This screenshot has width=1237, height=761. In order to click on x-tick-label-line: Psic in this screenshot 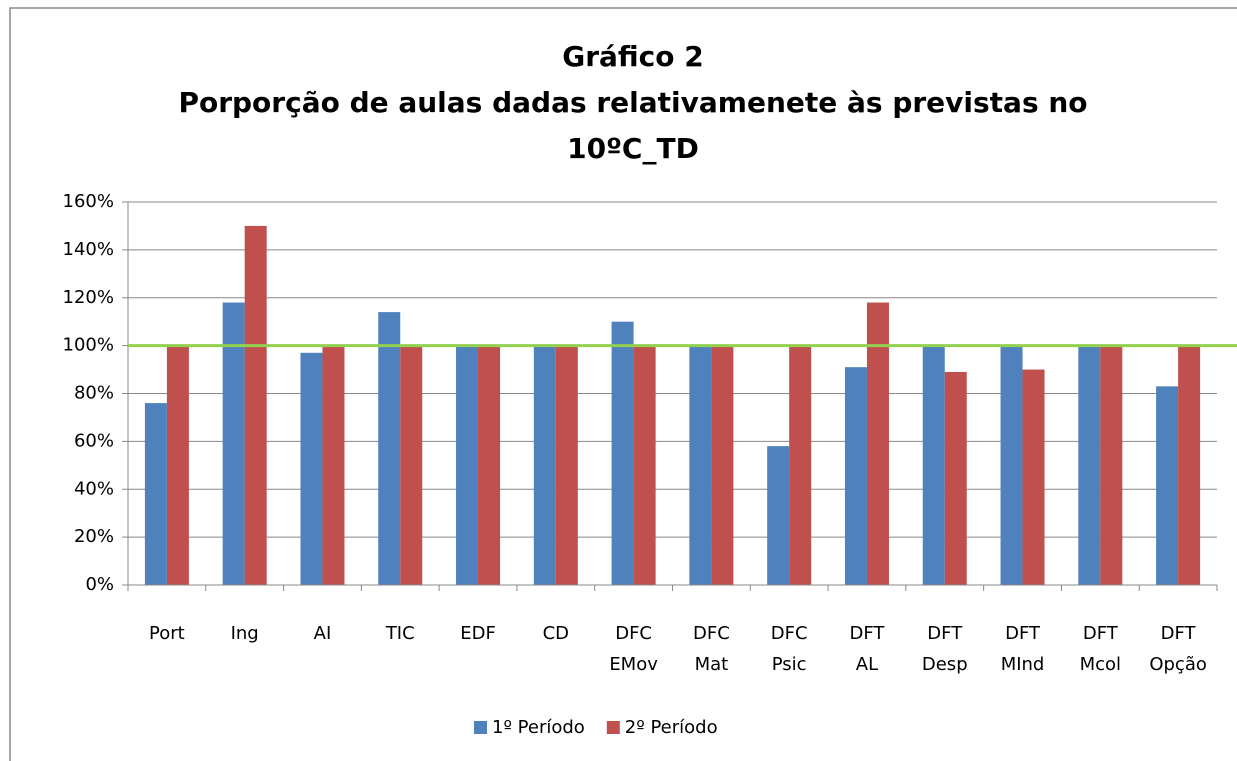, I will do `click(789, 664)`.